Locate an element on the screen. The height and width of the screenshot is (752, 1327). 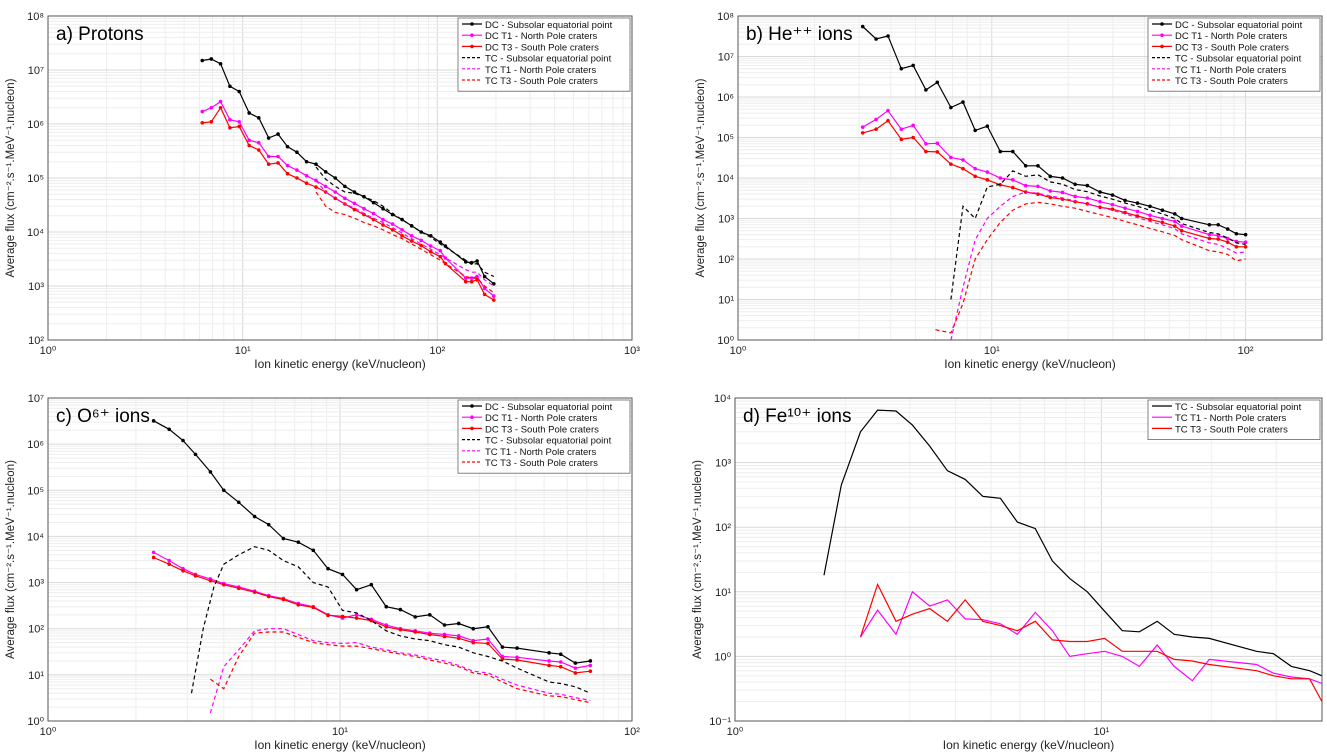
y-tick-label: 10¹ is located at coordinates (36, 676).